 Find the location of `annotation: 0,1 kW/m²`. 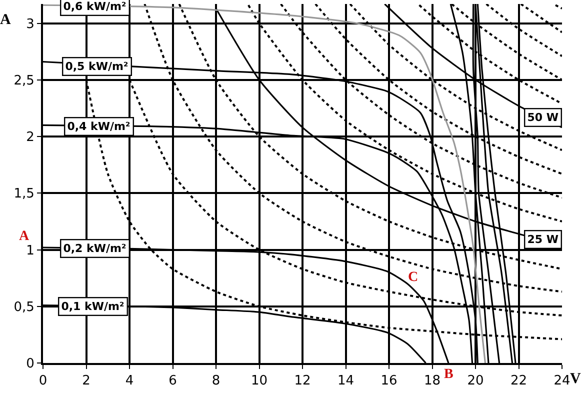

annotation: 0,1 kW/m² is located at coordinates (92, 307).